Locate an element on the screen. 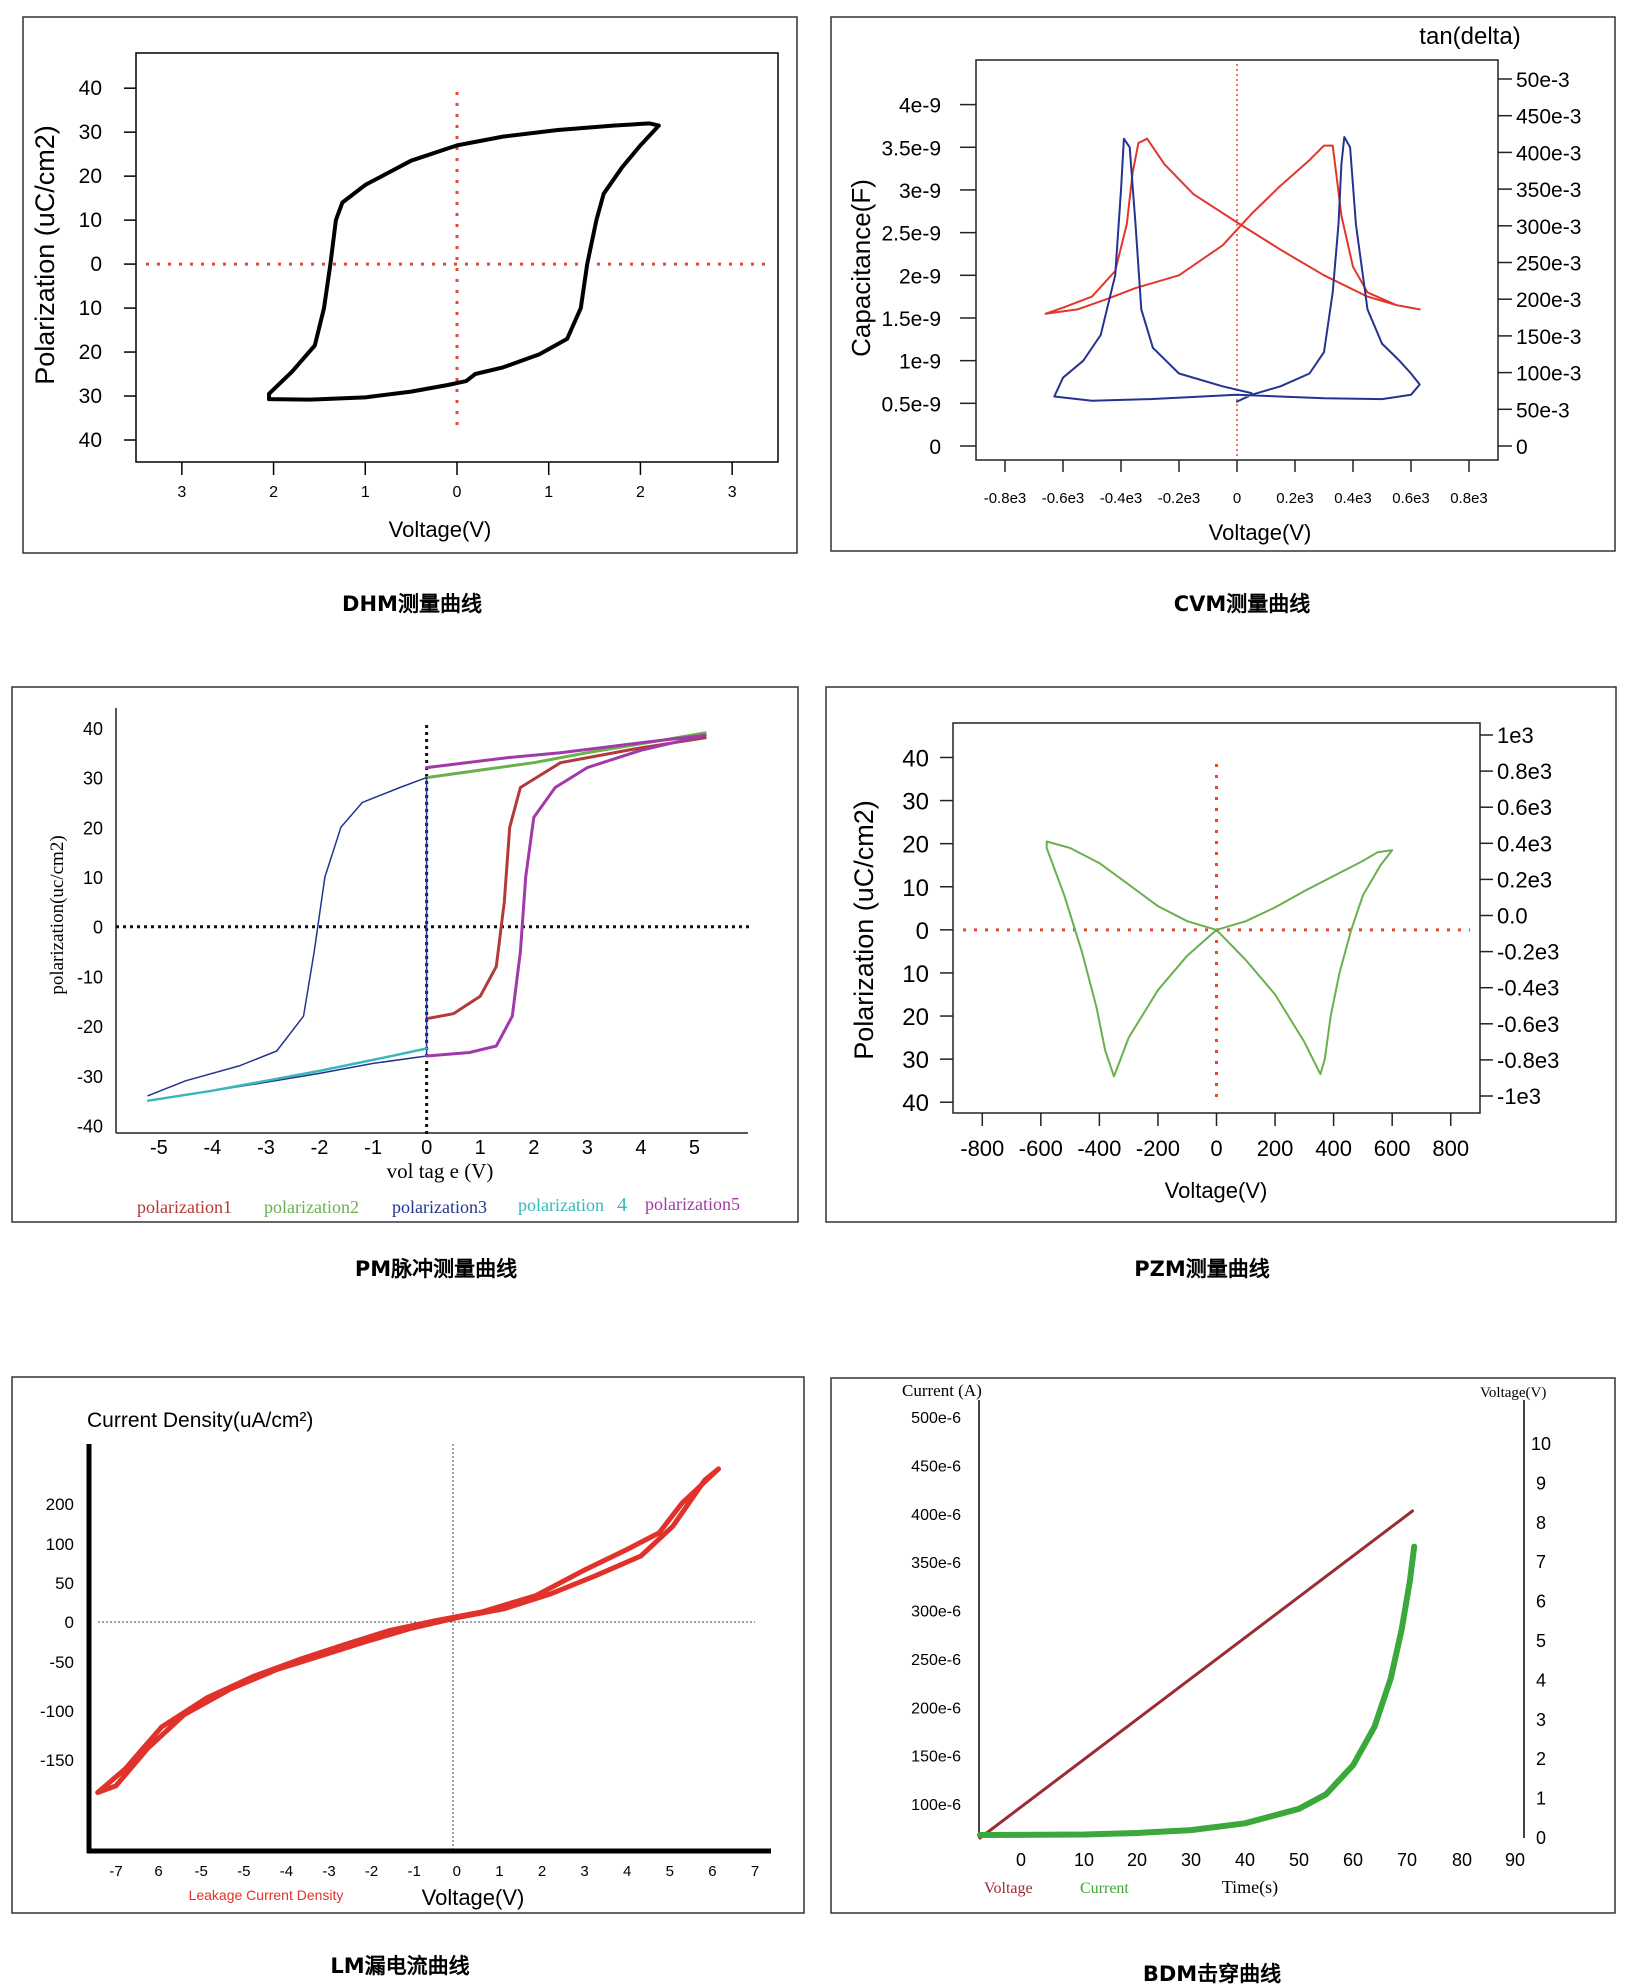  bdm-y-tick-label: 250e-6 is located at coordinates (936, 1660).